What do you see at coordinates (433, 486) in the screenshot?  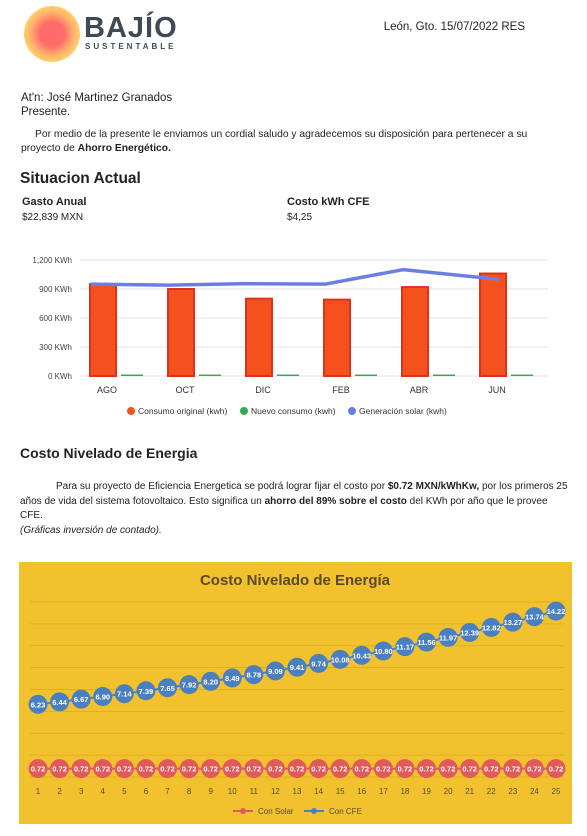 I see `costo-bold-1: $0.72 MXN/kWhKw,` at bounding box center [433, 486].